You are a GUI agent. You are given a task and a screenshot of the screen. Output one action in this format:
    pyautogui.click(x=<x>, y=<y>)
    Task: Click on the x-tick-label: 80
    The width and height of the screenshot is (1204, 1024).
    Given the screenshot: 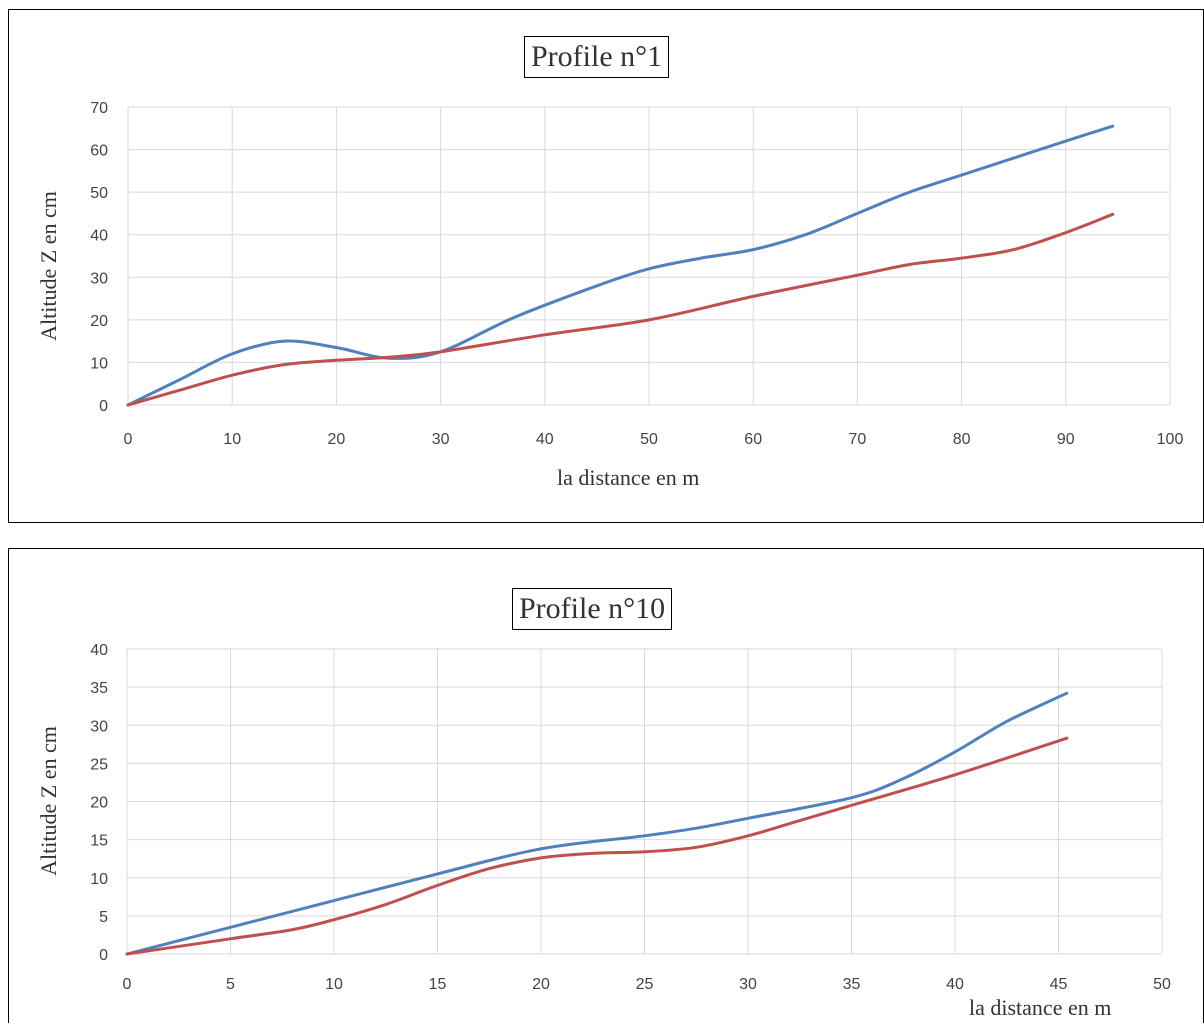 What is the action you would take?
    pyautogui.click(x=962, y=439)
    